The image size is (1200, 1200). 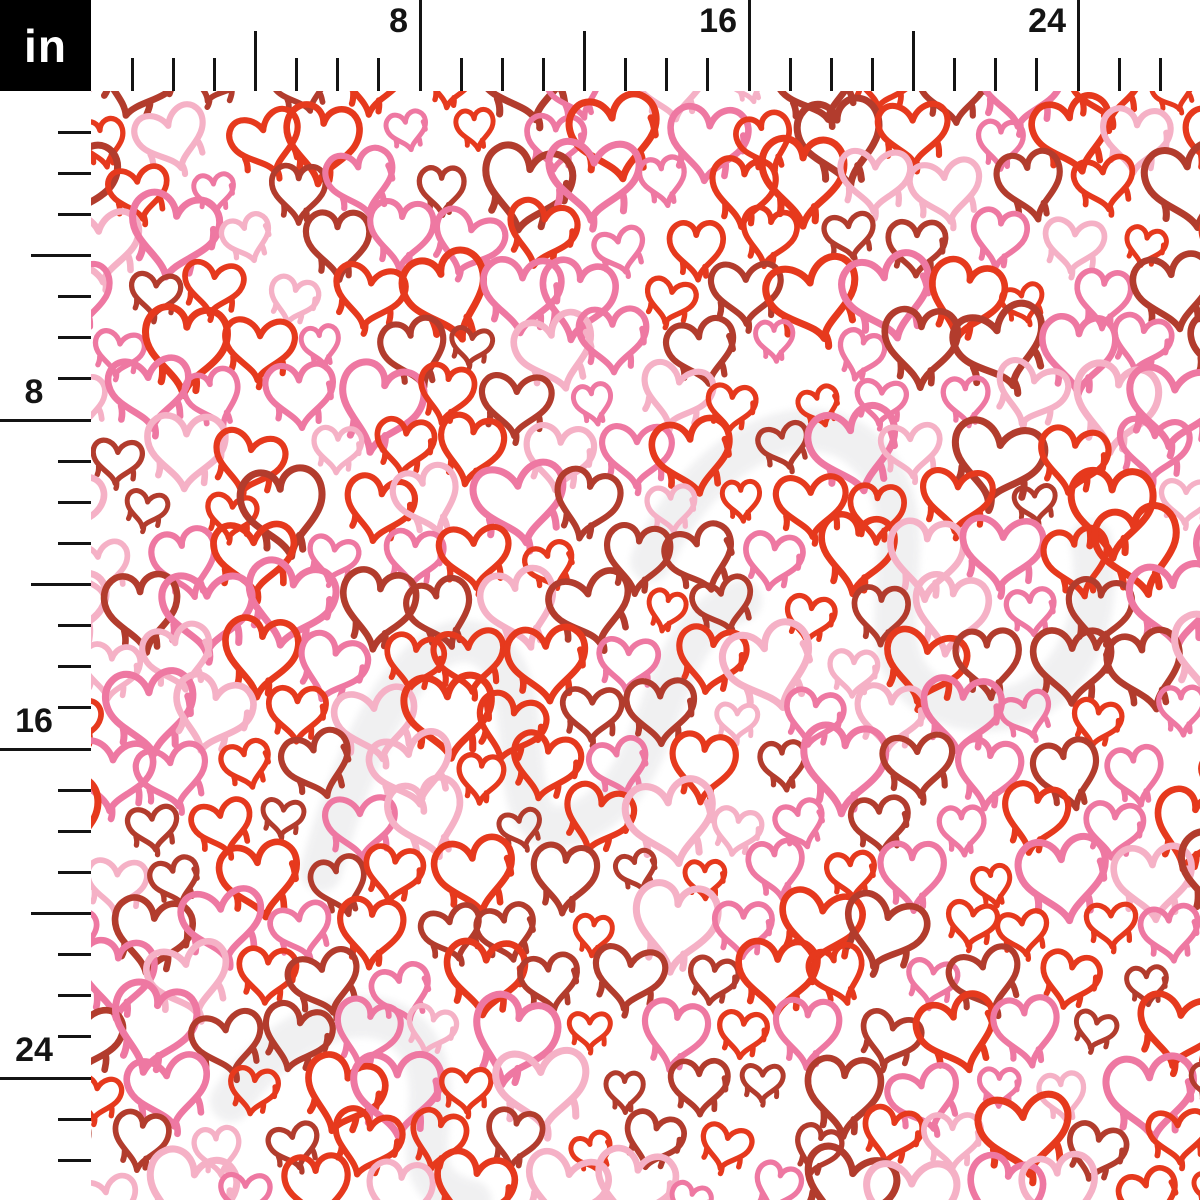 I want to click on ruler-top: 8 16 24, so click(x=600, y=45).